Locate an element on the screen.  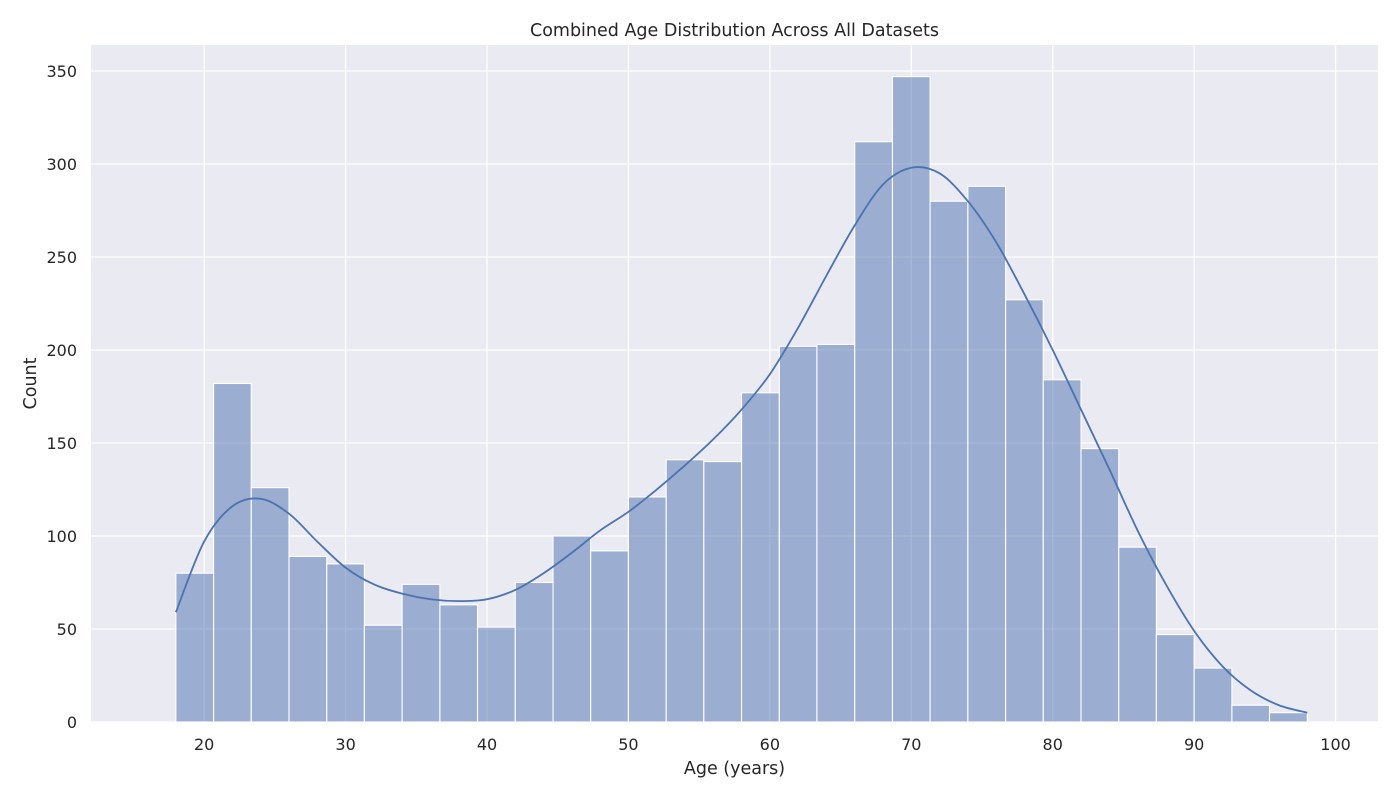
x-tick-label: 20 is located at coordinates (204, 744).